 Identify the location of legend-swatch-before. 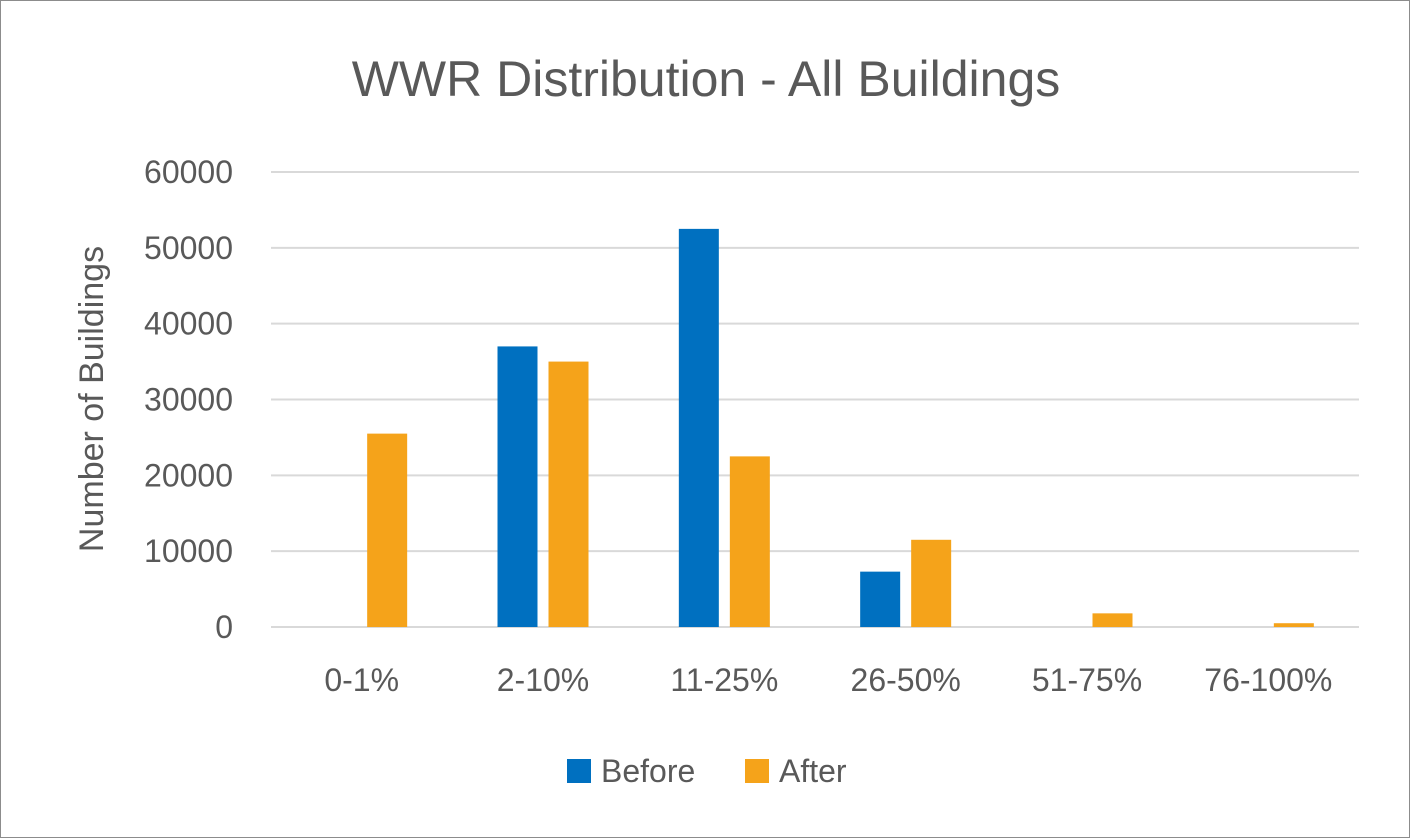
(579, 771).